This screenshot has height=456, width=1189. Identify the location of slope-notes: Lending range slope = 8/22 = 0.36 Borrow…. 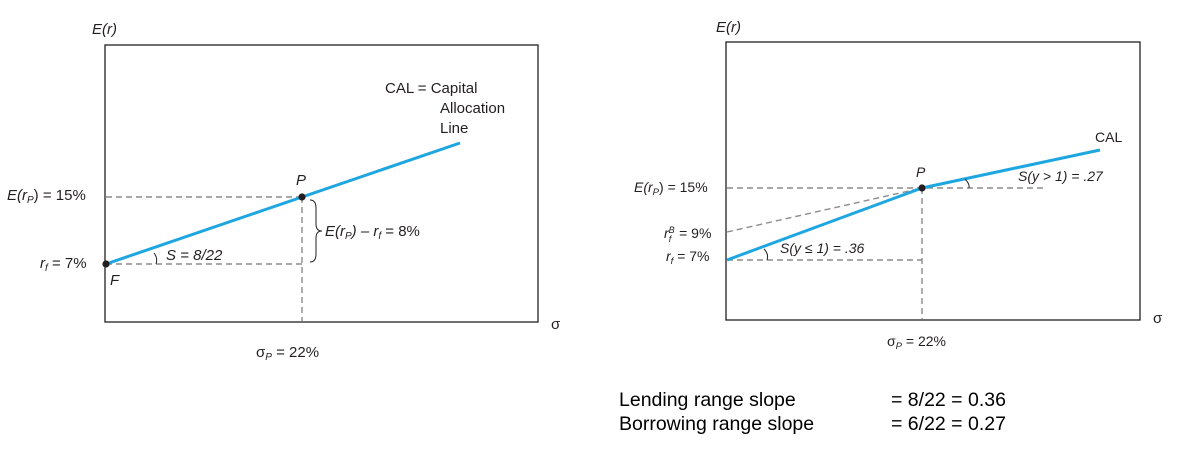
(812, 412).